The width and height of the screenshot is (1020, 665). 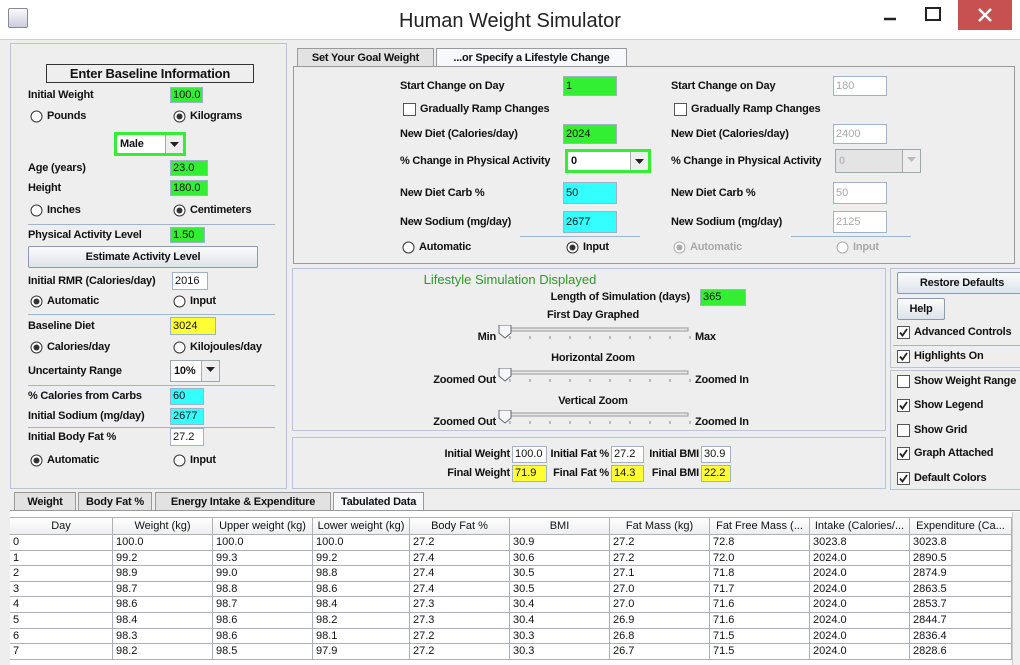 What do you see at coordinates (45, 501) in the screenshot?
I see `tab: Weight` at bounding box center [45, 501].